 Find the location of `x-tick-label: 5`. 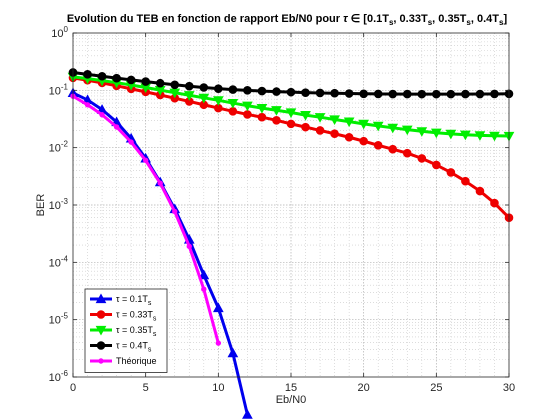

x-tick-label: 5 is located at coordinates (146, 388).